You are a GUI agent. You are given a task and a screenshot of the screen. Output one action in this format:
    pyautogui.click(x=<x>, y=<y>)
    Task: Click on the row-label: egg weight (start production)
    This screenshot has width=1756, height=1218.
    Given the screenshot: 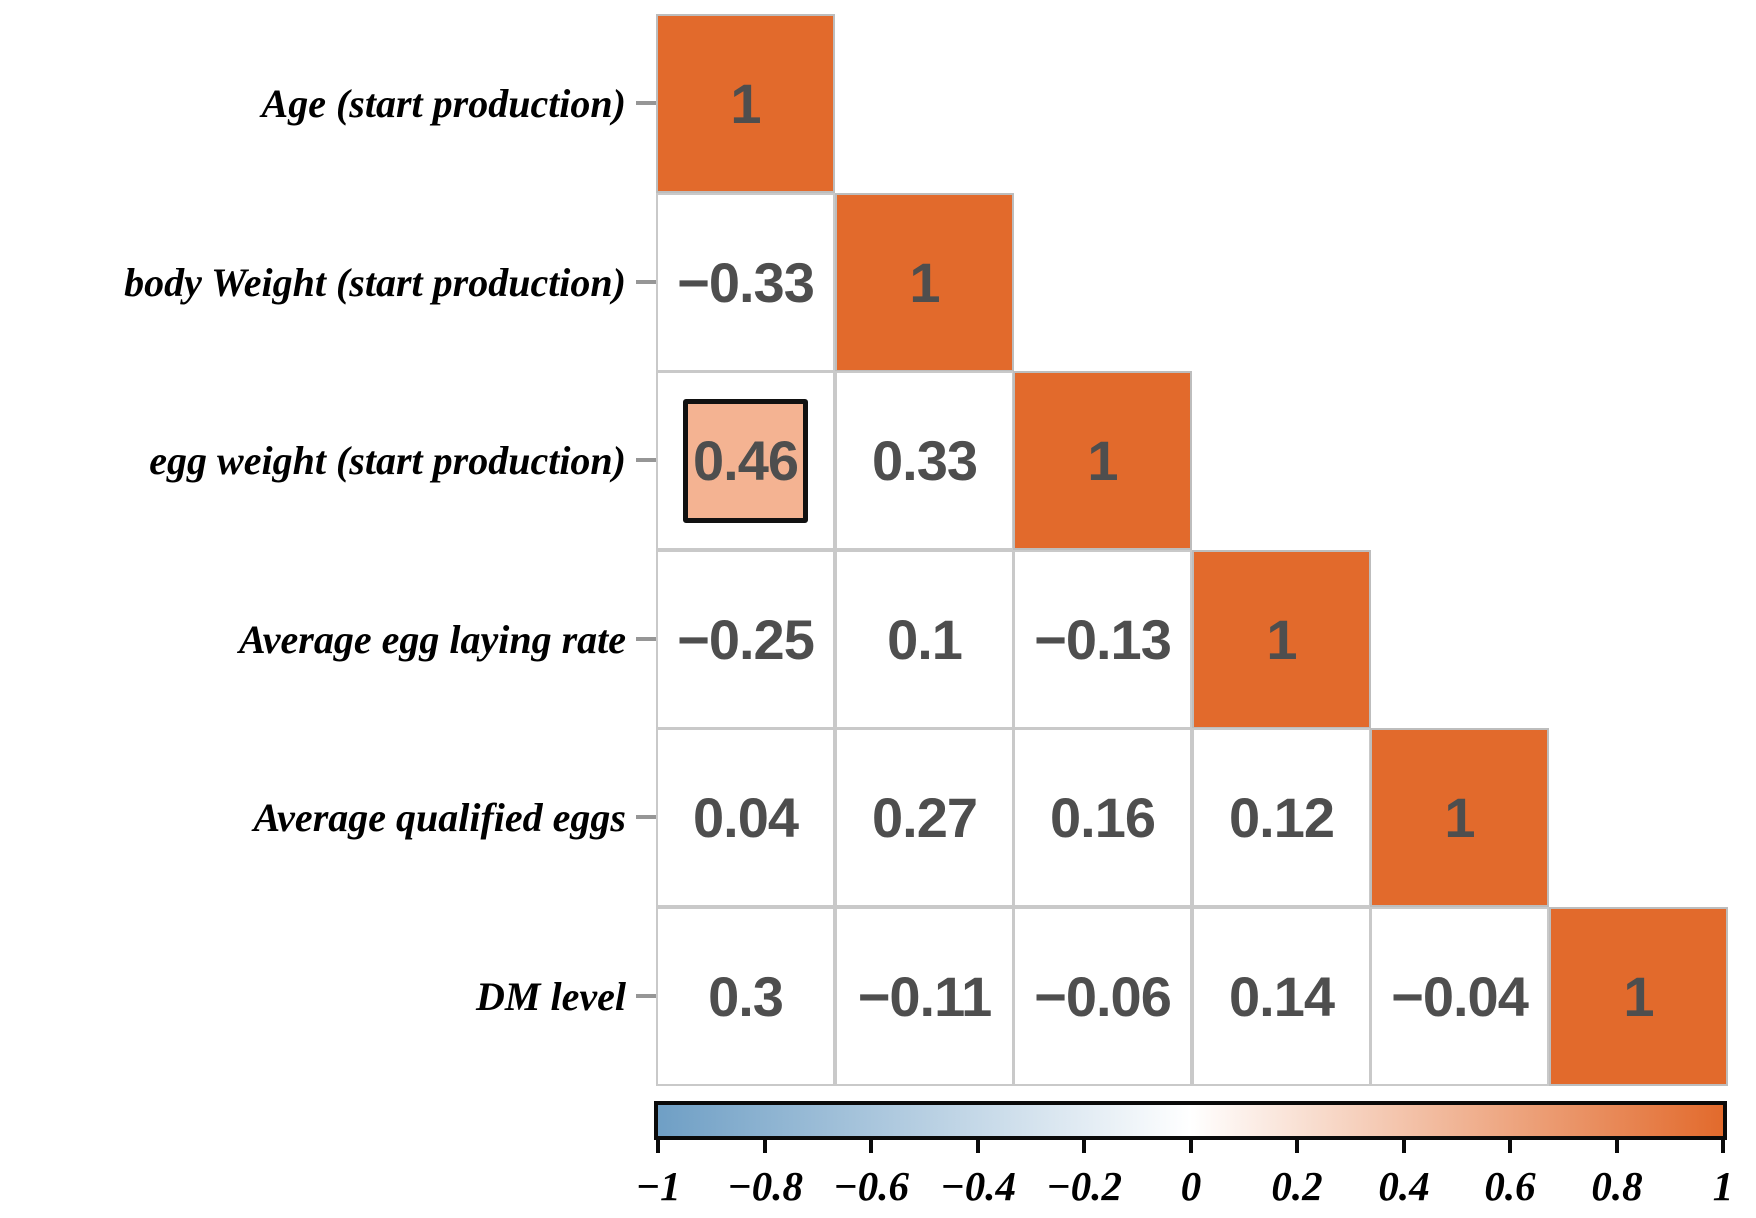 What is the action you would take?
    pyautogui.click(x=387, y=460)
    